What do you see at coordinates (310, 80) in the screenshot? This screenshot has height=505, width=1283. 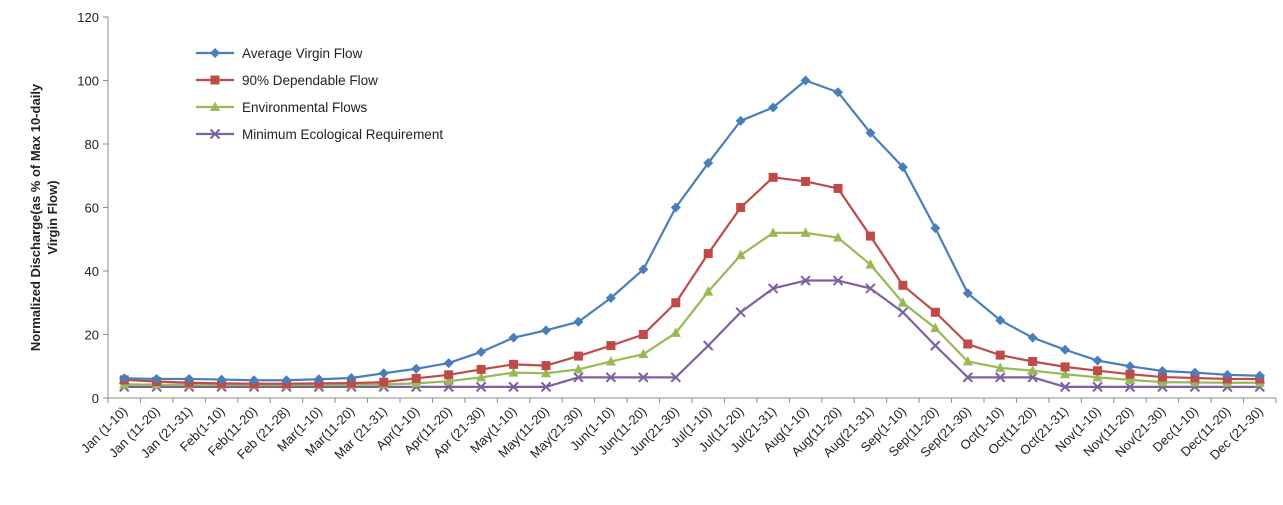 I see `legend-label: 90% Dependable Flow` at bounding box center [310, 80].